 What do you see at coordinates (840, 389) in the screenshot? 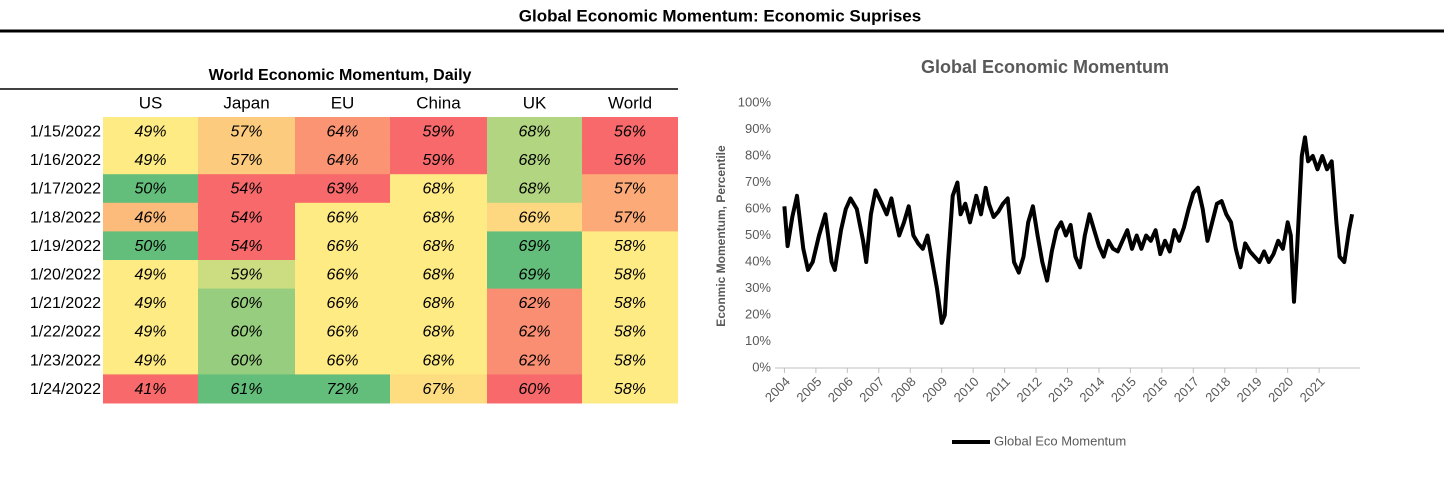
I see `x-tick-label: 2006` at bounding box center [840, 389].